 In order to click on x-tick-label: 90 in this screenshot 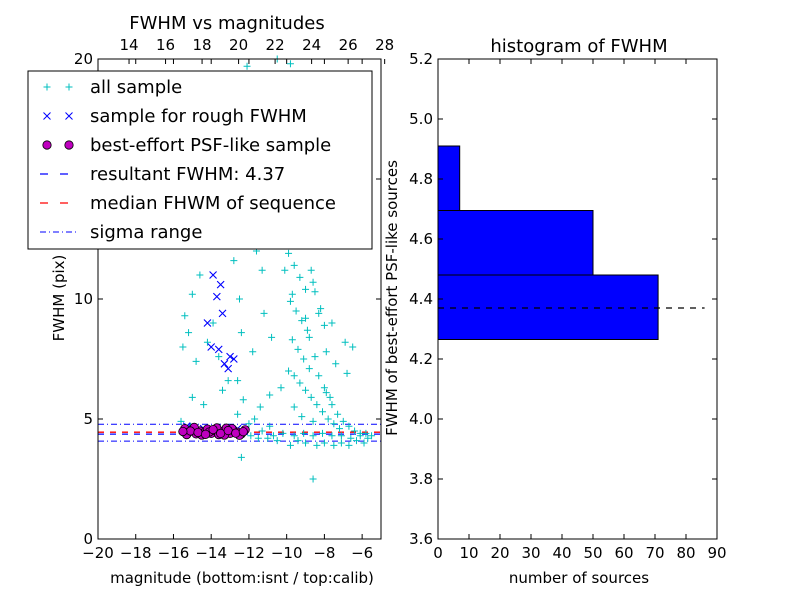, I will do `click(716, 553)`.